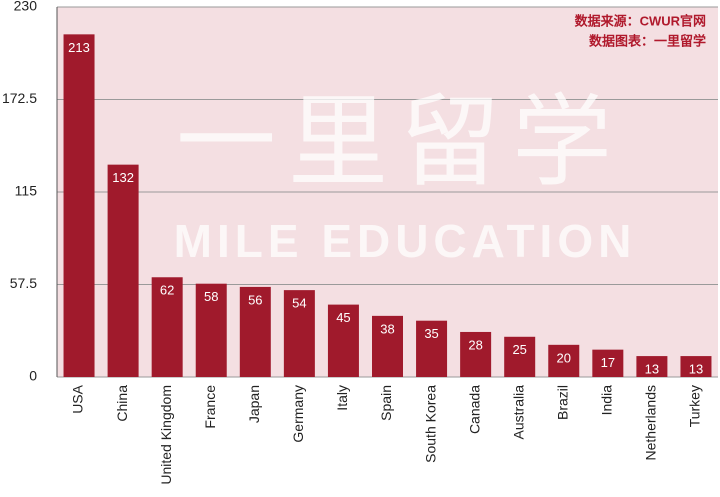 This screenshot has width=720, height=497. Describe the element at coordinates (210, 407) in the screenshot. I see `x-tick-label: France` at that location.